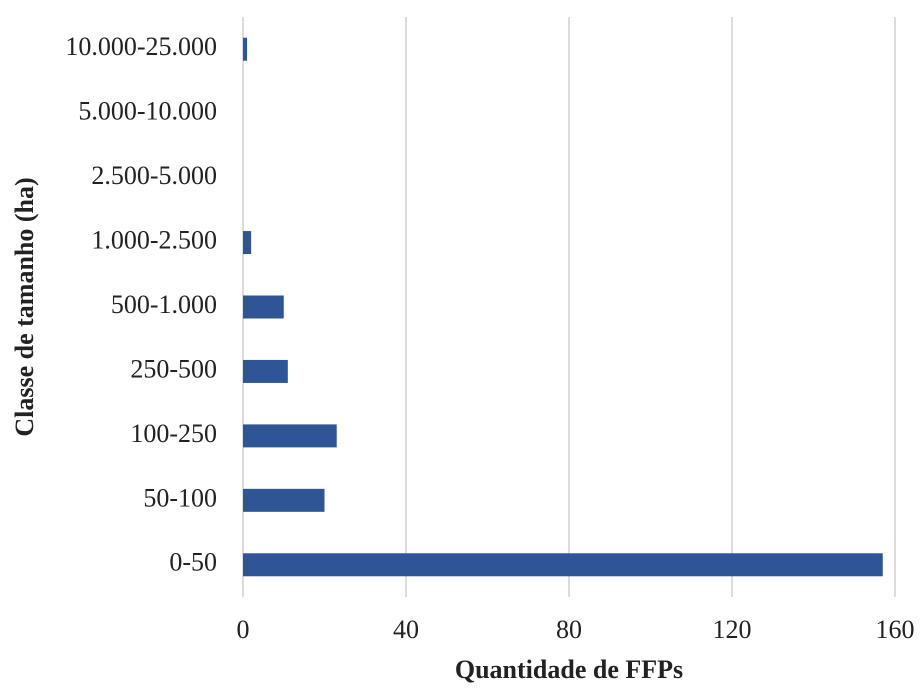 The image size is (924, 689). Describe the element at coordinates (193, 562) in the screenshot. I see `y-tick-label: 0-50` at that location.